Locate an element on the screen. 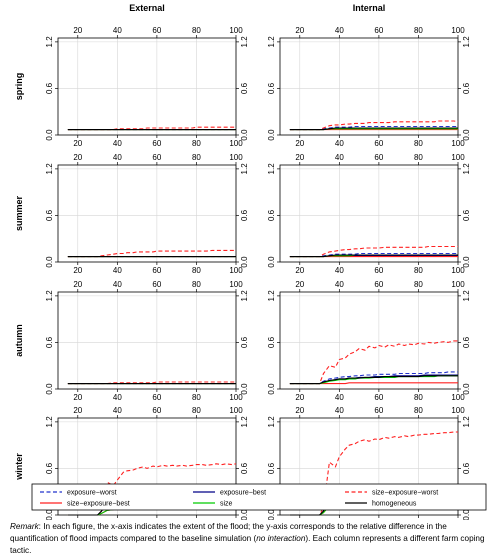 This screenshot has width=500, height=559. row-label-winter: winter is located at coordinates (19, 467).